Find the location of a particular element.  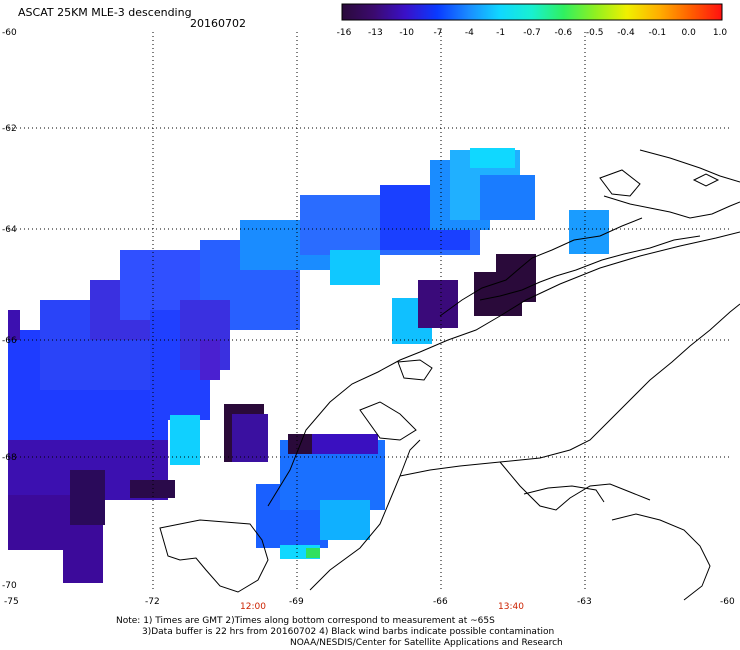

colorbar-tick-label: -0.5 is located at coordinates (595, 33).